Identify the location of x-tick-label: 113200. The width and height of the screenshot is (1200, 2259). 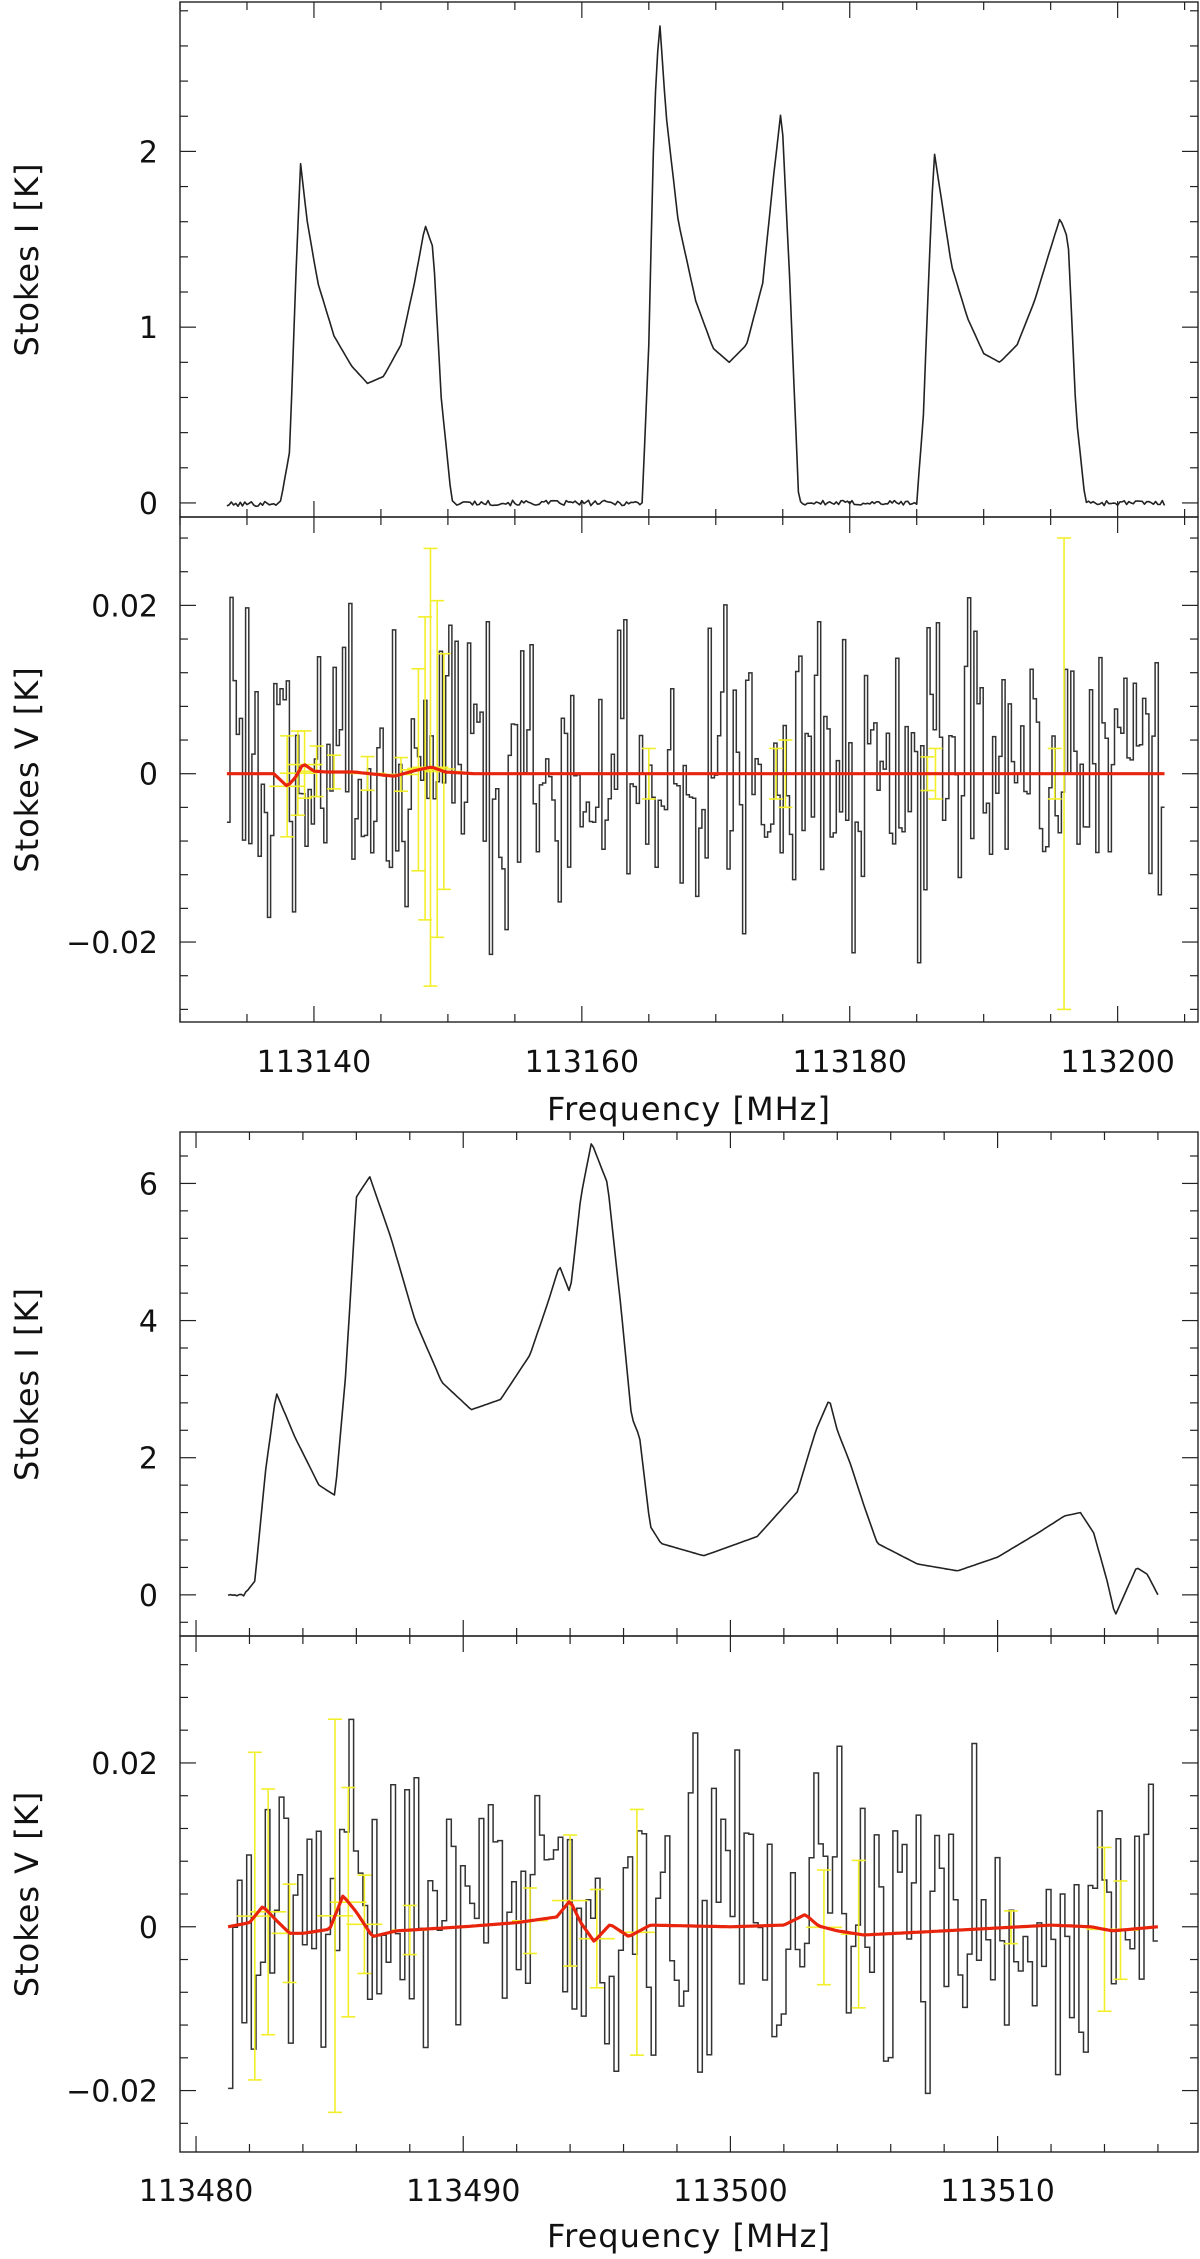
(1117, 1062).